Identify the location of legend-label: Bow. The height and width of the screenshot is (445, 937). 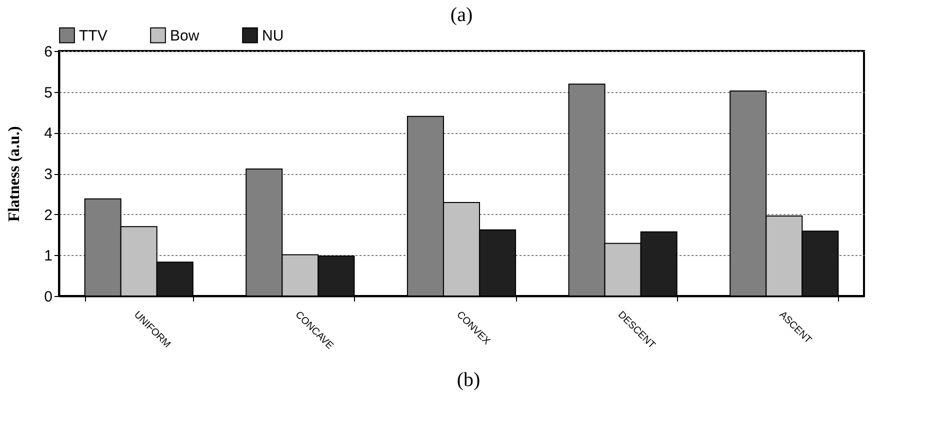
(185, 35).